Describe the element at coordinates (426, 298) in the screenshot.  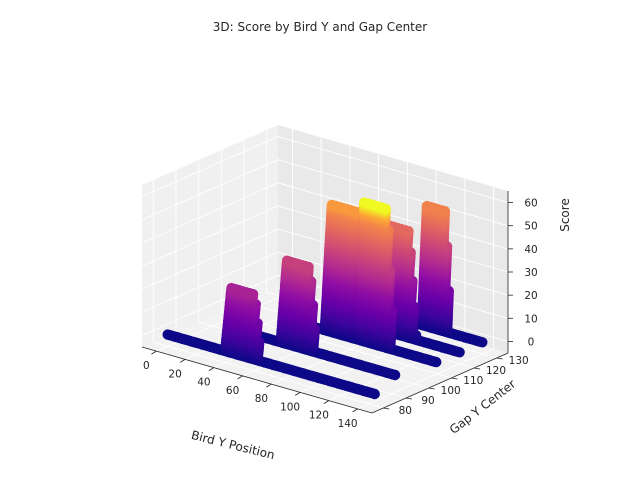
I see `x-grid-line` at that location.